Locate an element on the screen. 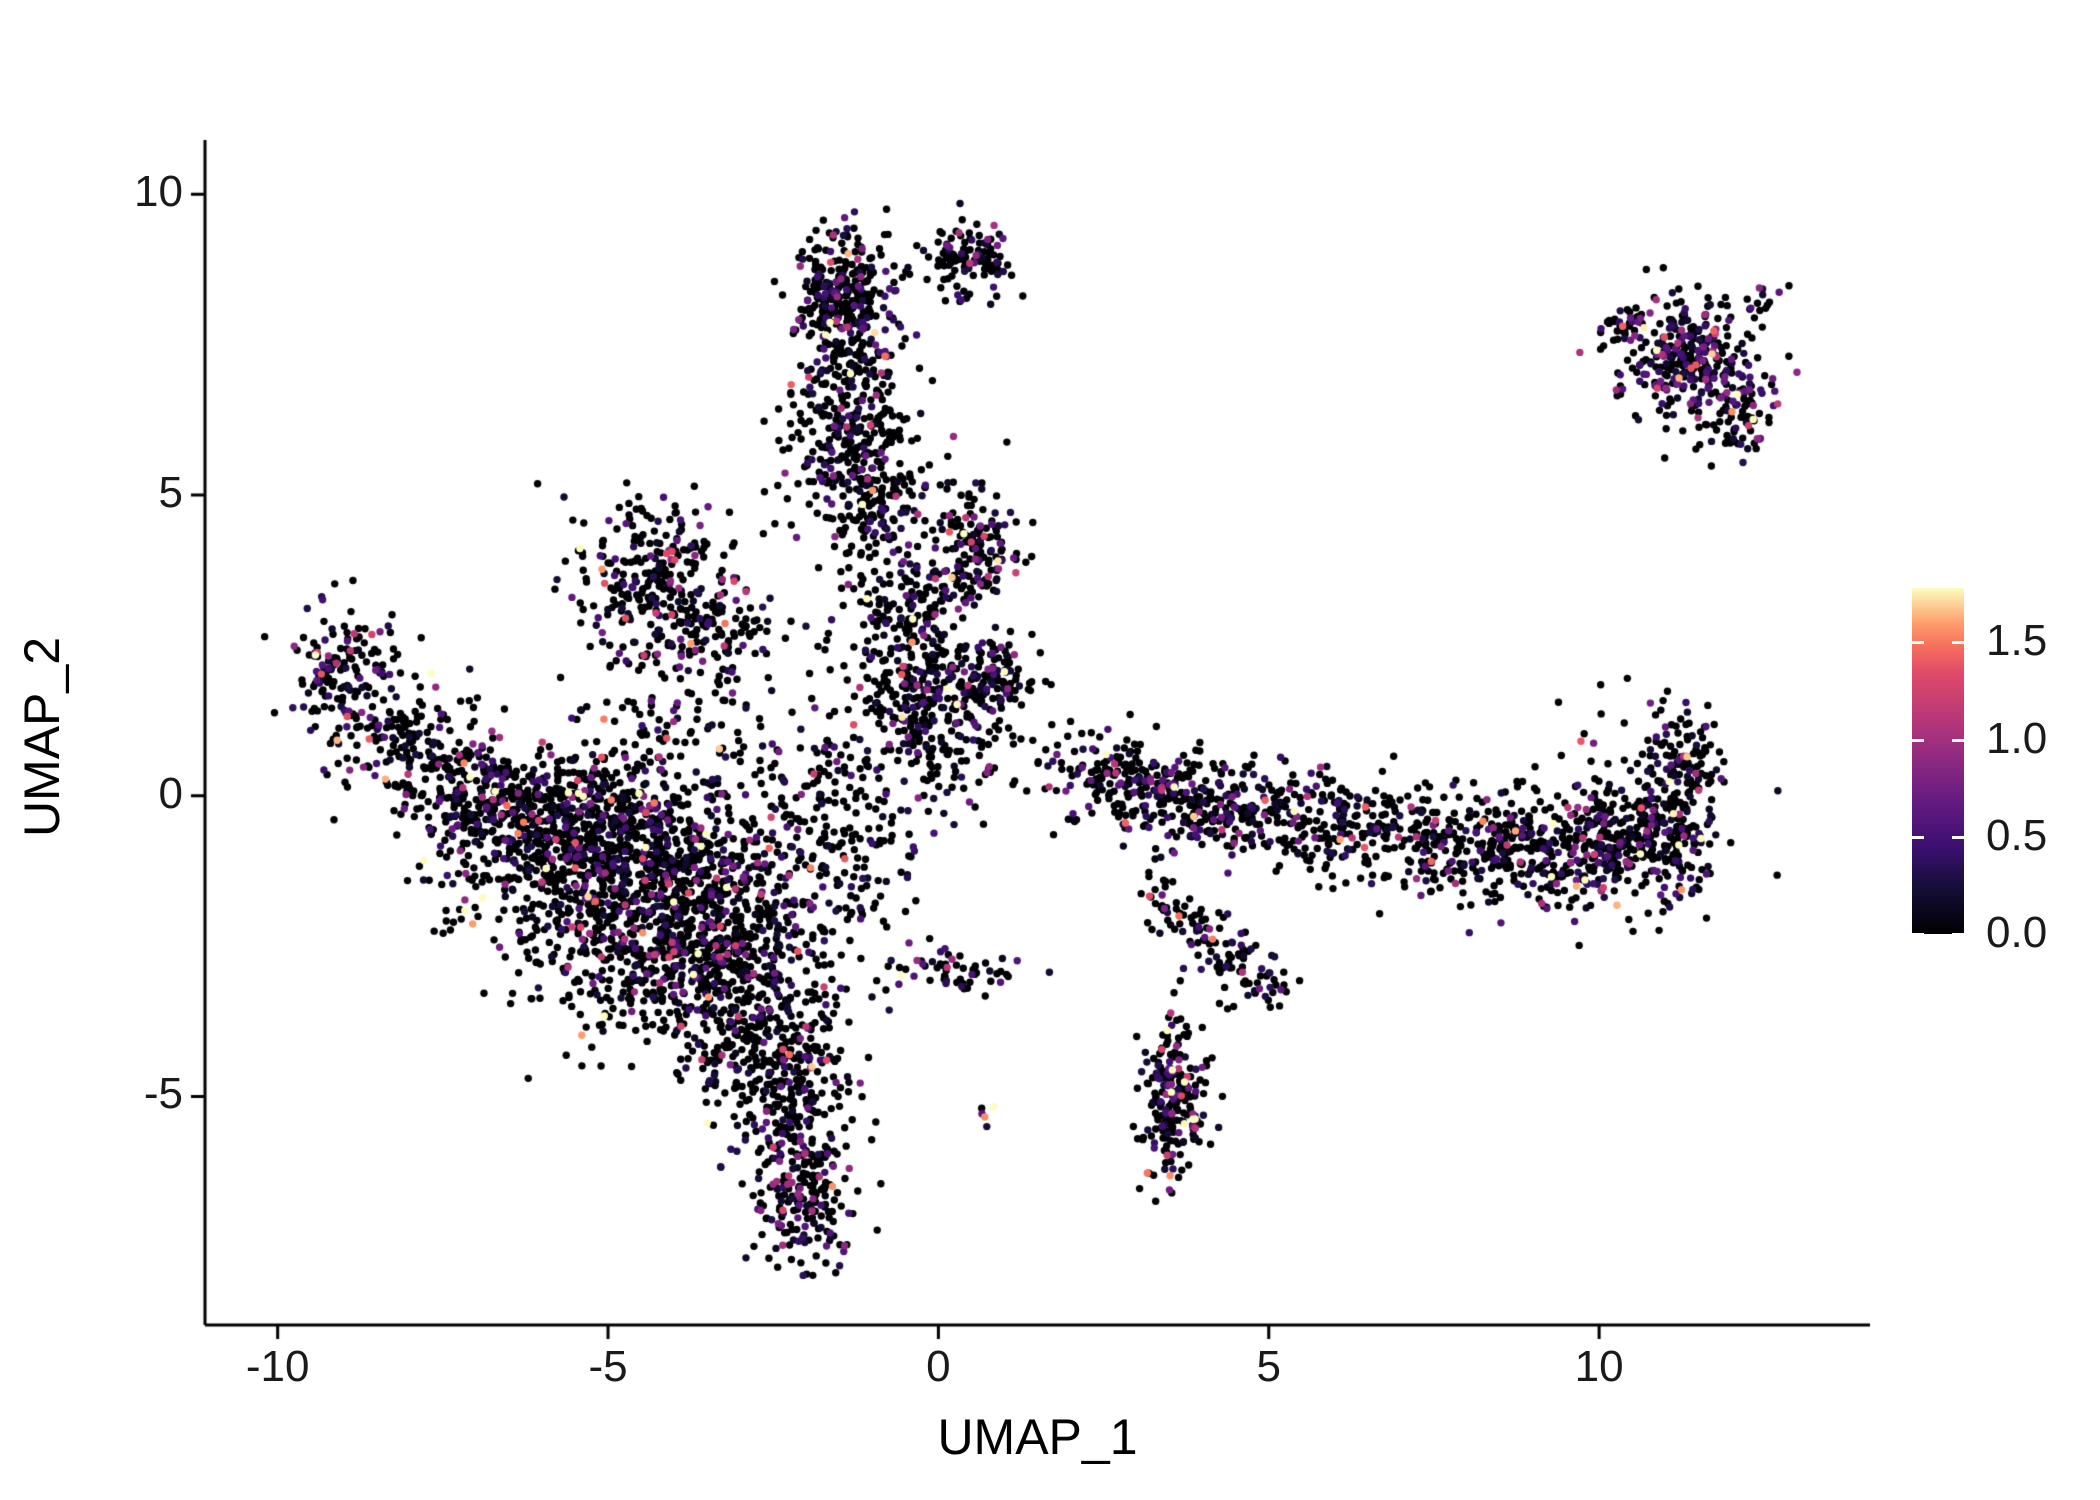 The width and height of the screenshot is (2100, 1500). y-tick-label: 5 is located at coordinates (170, 492).